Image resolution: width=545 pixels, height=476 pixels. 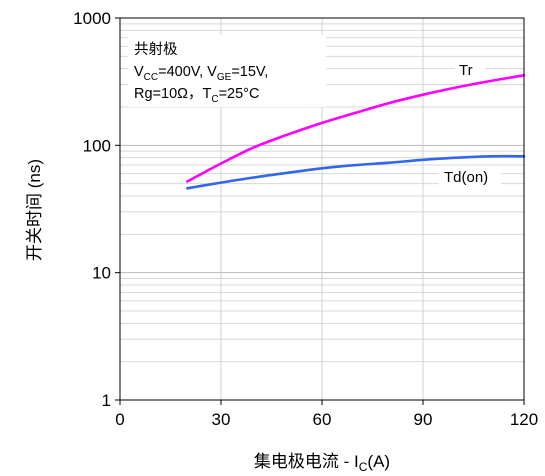 I want to click on x-tick-label: 90, so click(x=423, y=419).